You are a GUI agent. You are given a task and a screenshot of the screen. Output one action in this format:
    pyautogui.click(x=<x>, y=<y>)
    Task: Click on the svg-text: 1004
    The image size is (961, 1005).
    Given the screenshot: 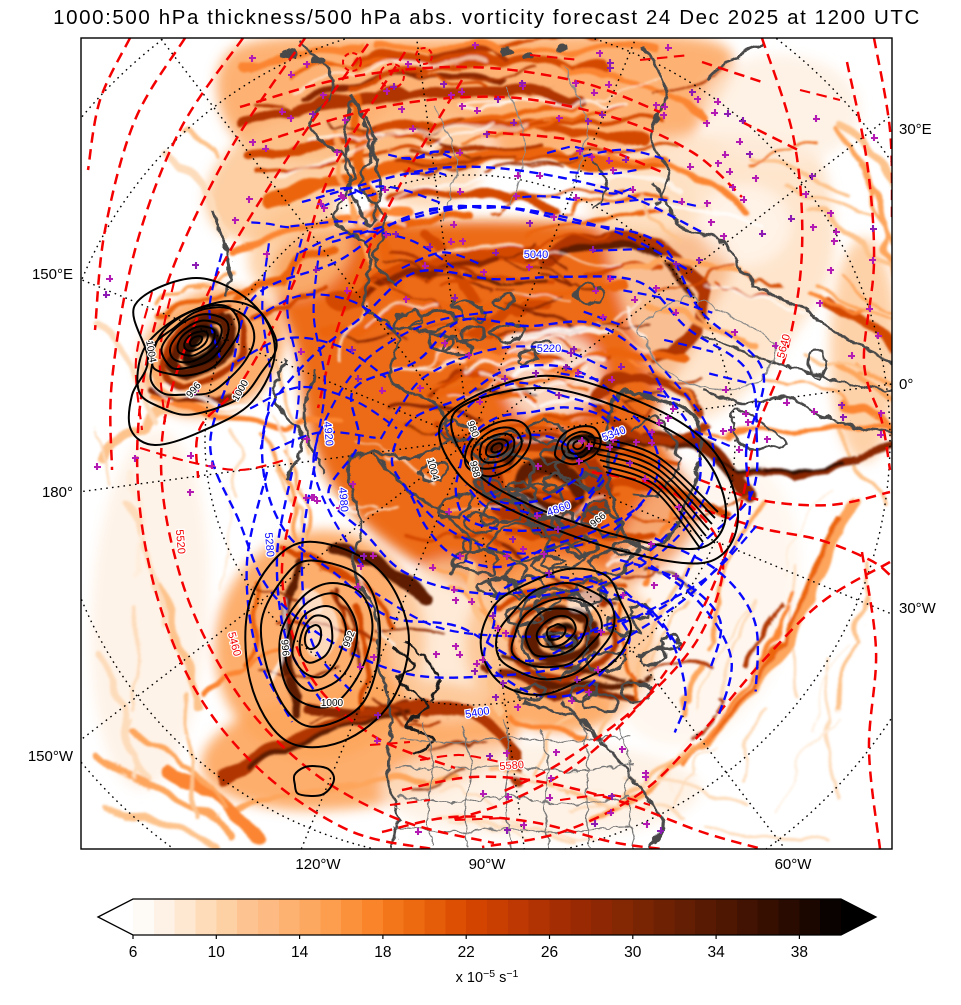 What is the action you would take?
    pyautogui.click(x=150, y=352)
    